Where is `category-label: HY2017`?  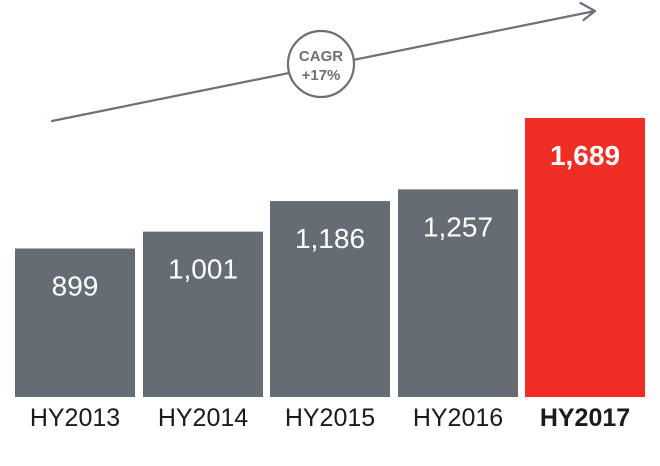
category-label: HY2017 is located at coordinates (585, 418).